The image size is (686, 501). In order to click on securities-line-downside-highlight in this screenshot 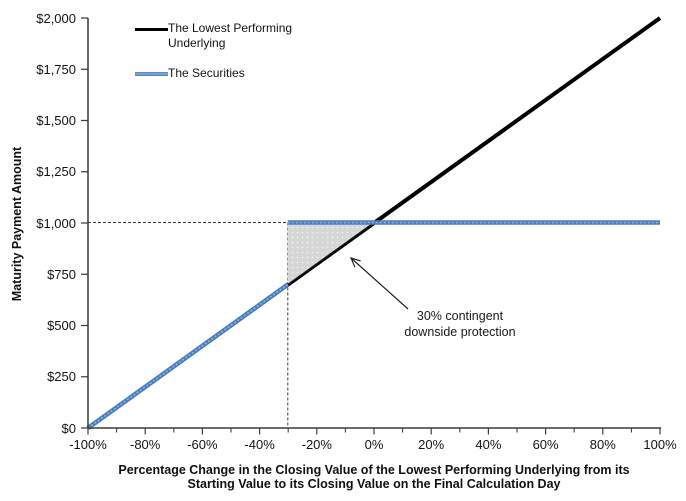, I will do `click(188, 356)`.